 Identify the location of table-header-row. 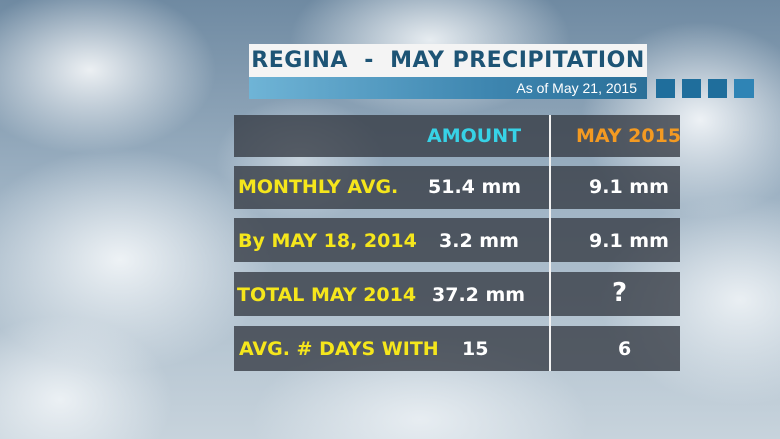
(457, 136).